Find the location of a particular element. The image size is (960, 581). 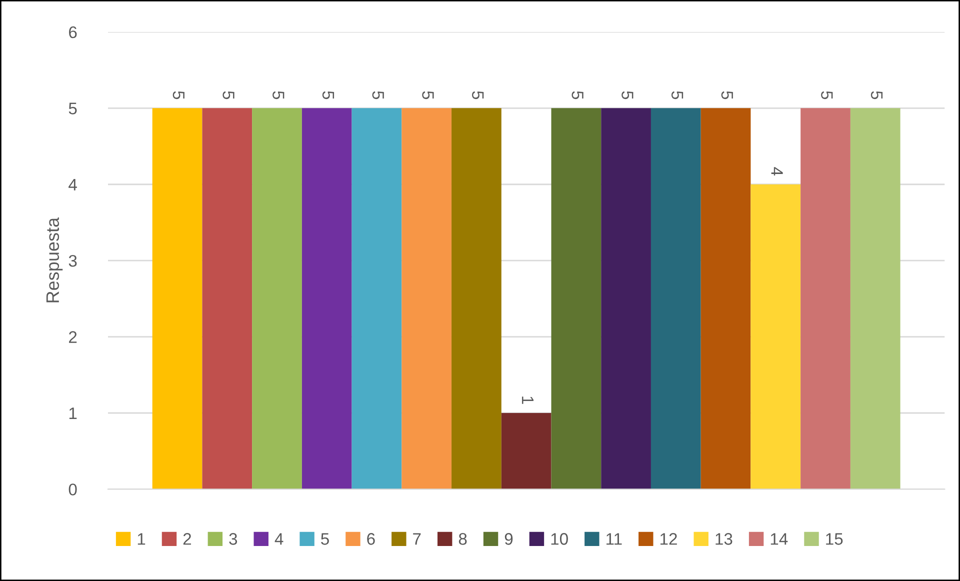

legend-label: 2 is located at coordinates (187, 539).